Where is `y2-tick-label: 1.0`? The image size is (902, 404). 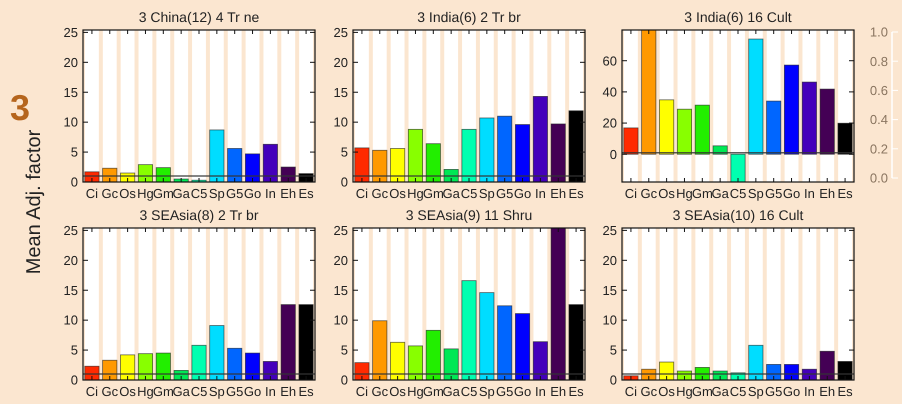
y2-tick-label: 1.0 is located at coordinates (879, 32).